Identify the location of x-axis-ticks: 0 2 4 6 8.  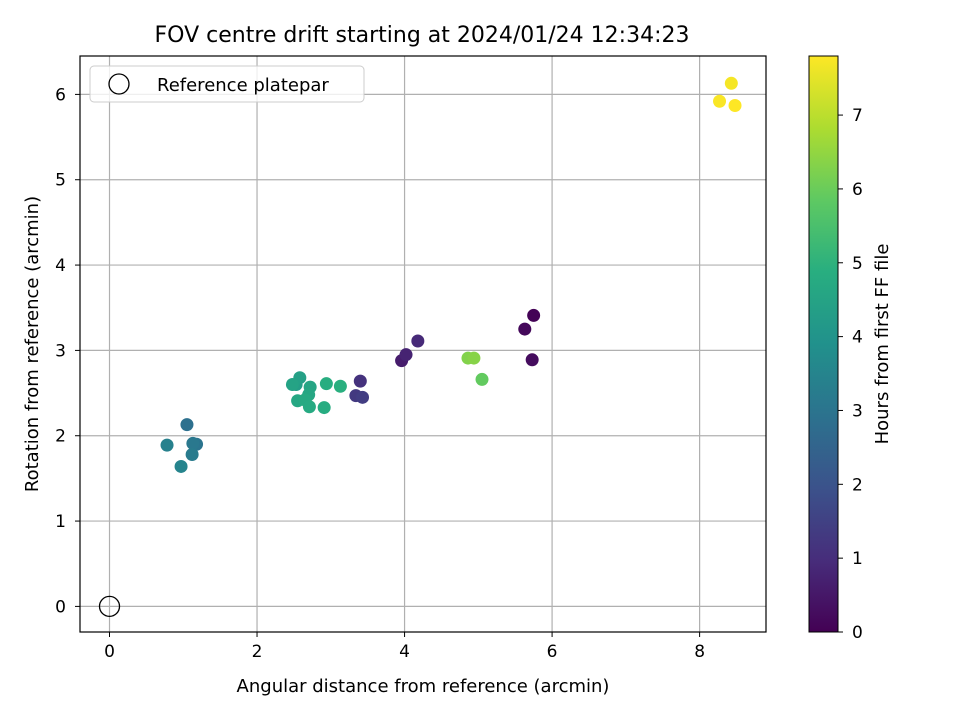
(404, 647).